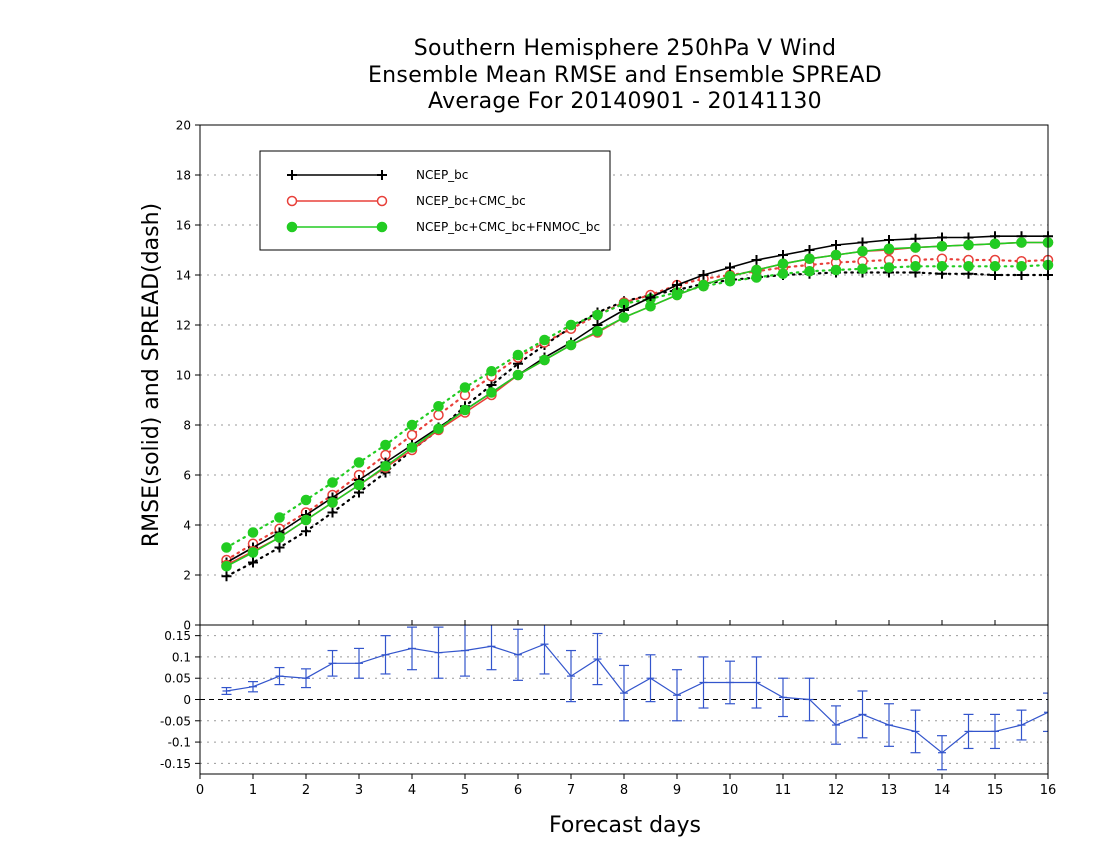 This screenshot has width=1100, height=850. Describe the element at coordinates (471, 201) in the screenshot. I see `legend-label-cmc: NCEP_bc+CMC_bc` at that location.